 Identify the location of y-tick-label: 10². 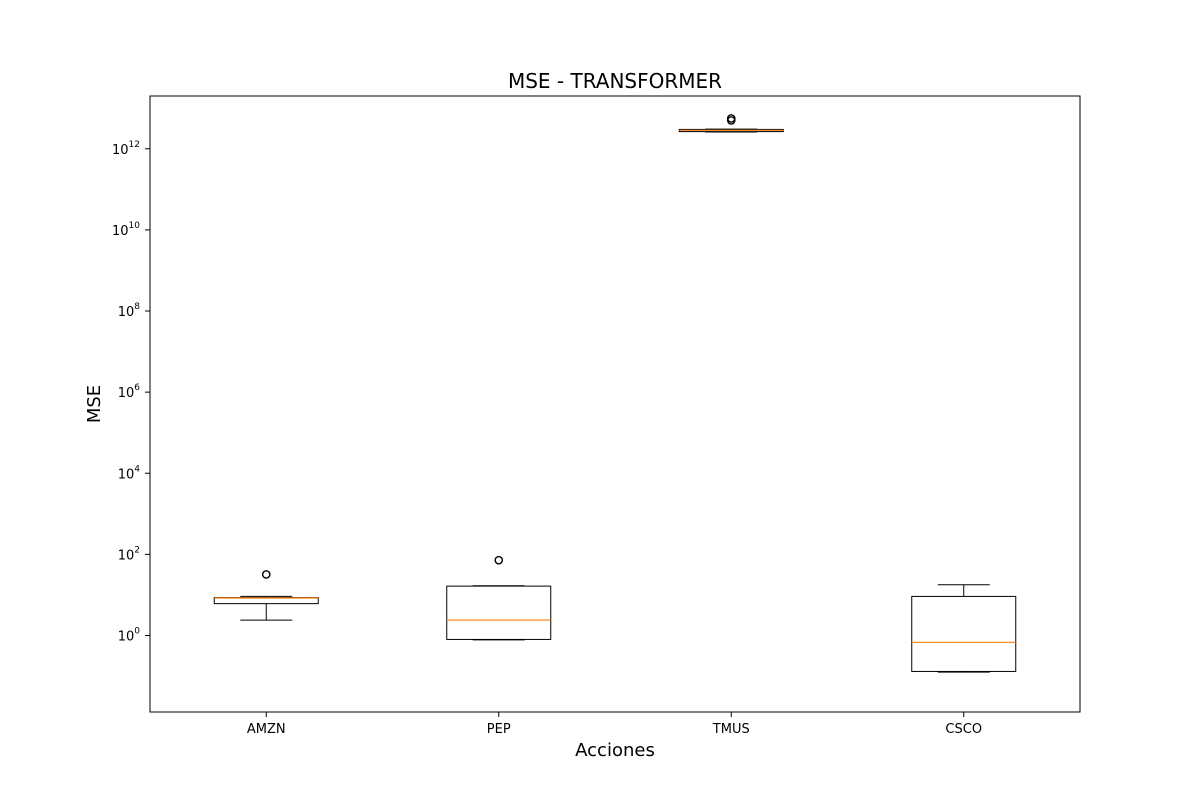
(129, 554).